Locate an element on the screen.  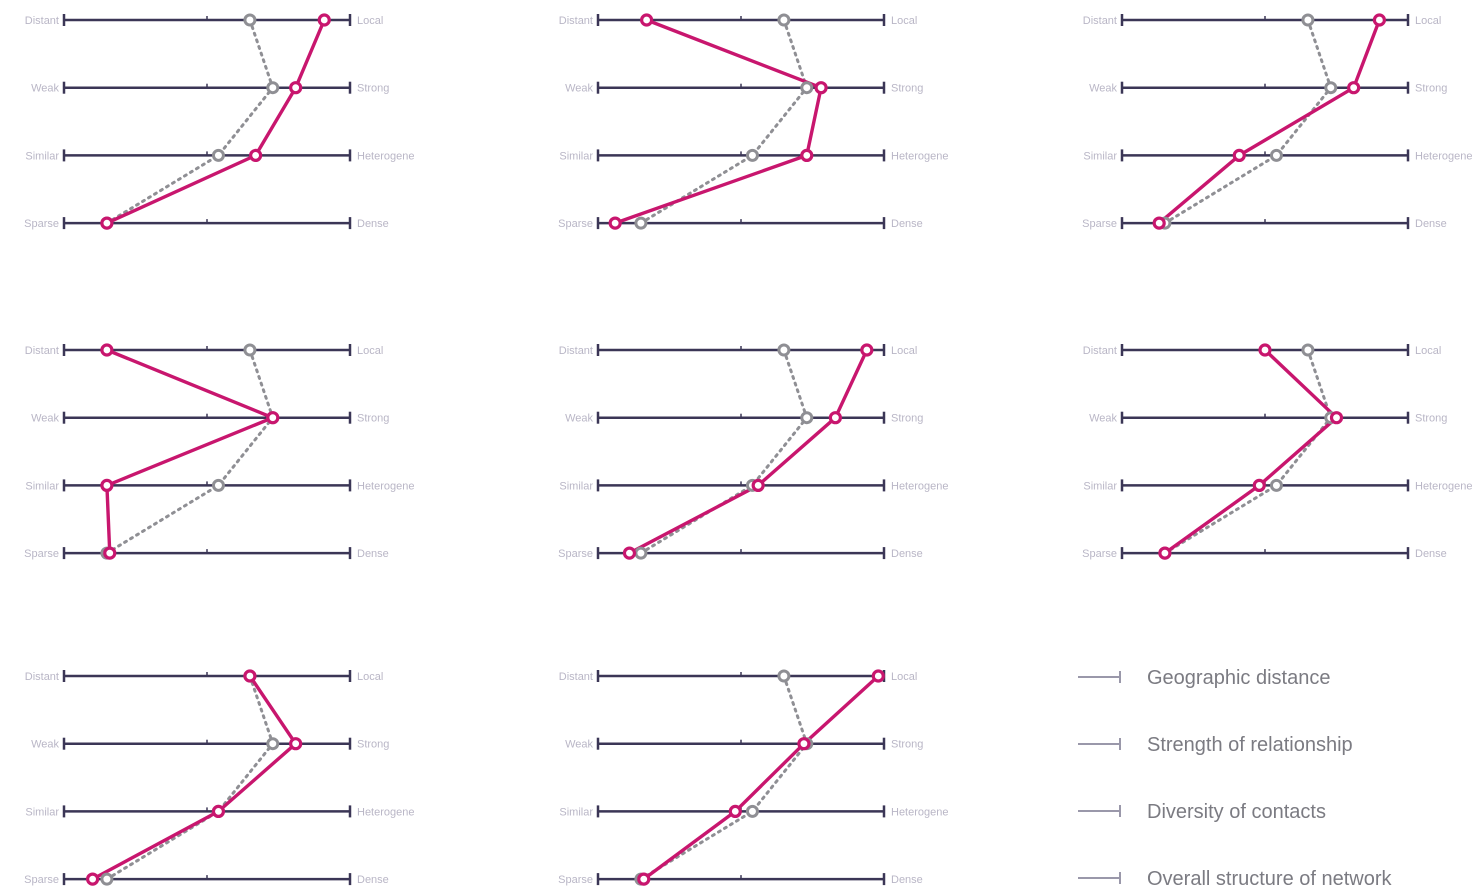
legend-label: Geographic distance is located at coordinates (1238, 678).